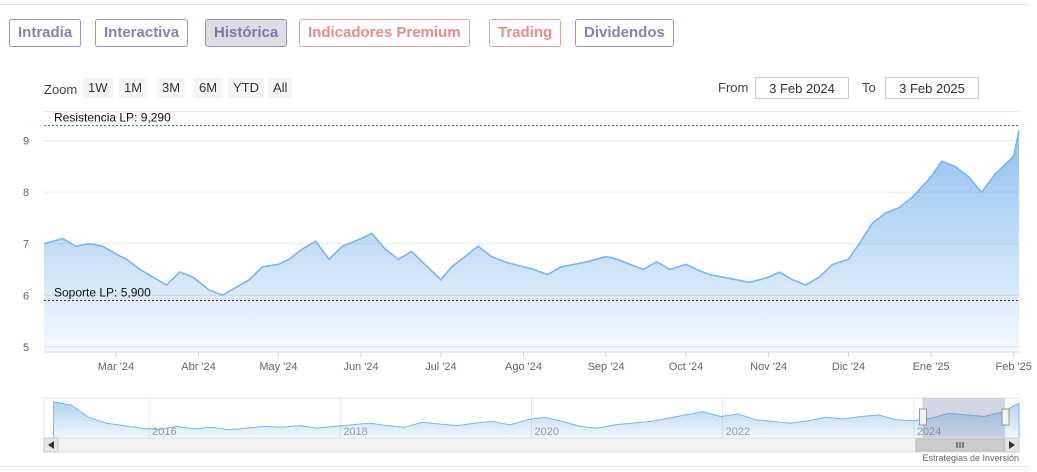  I want to click on watermark: Estrategias de Inversión, so click(970, 458).